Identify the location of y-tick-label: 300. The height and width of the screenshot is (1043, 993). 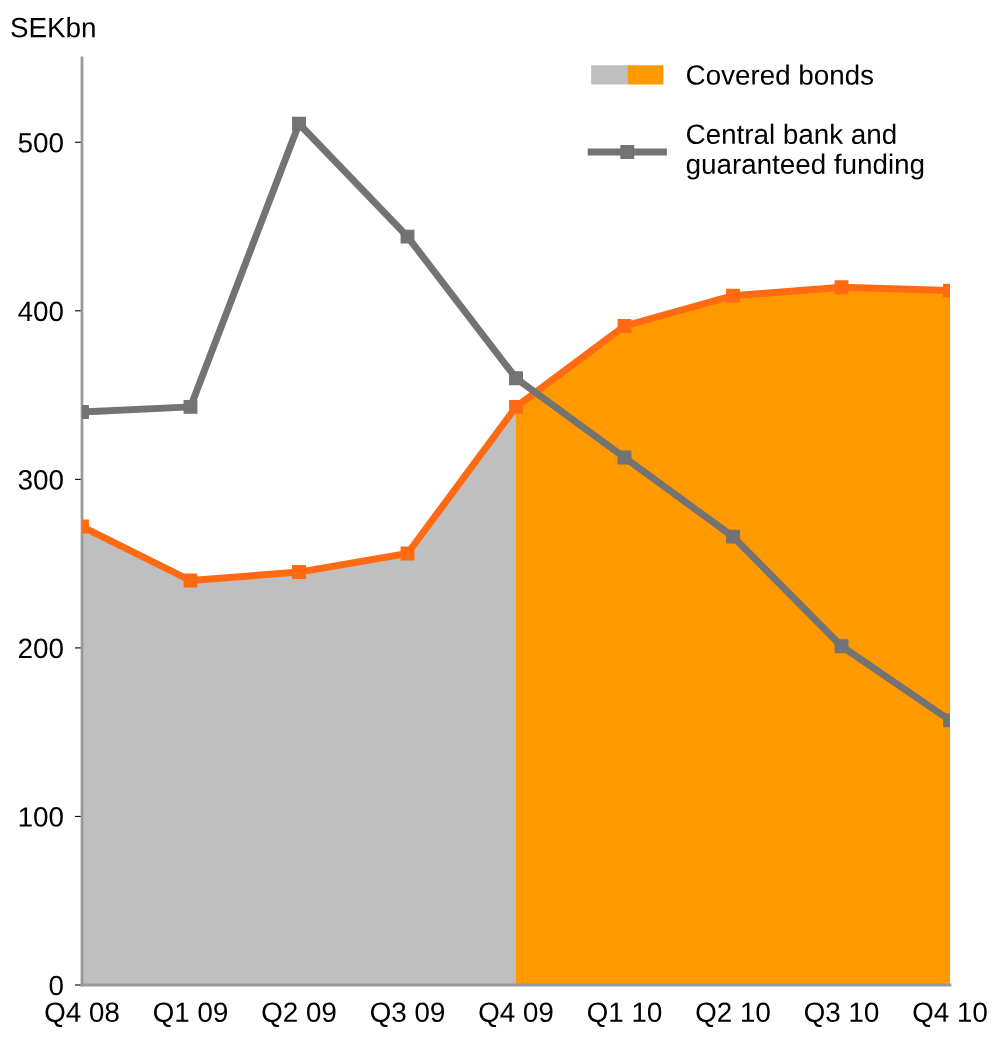
(40, 480).